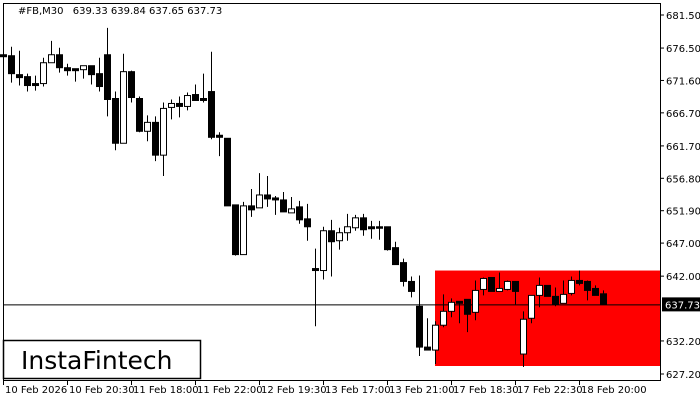 This screenshot has height=400, width=700. I want to click on chart-title: #FB,M30 639.33 639.84 637.65 637.73, so click(120, 11).